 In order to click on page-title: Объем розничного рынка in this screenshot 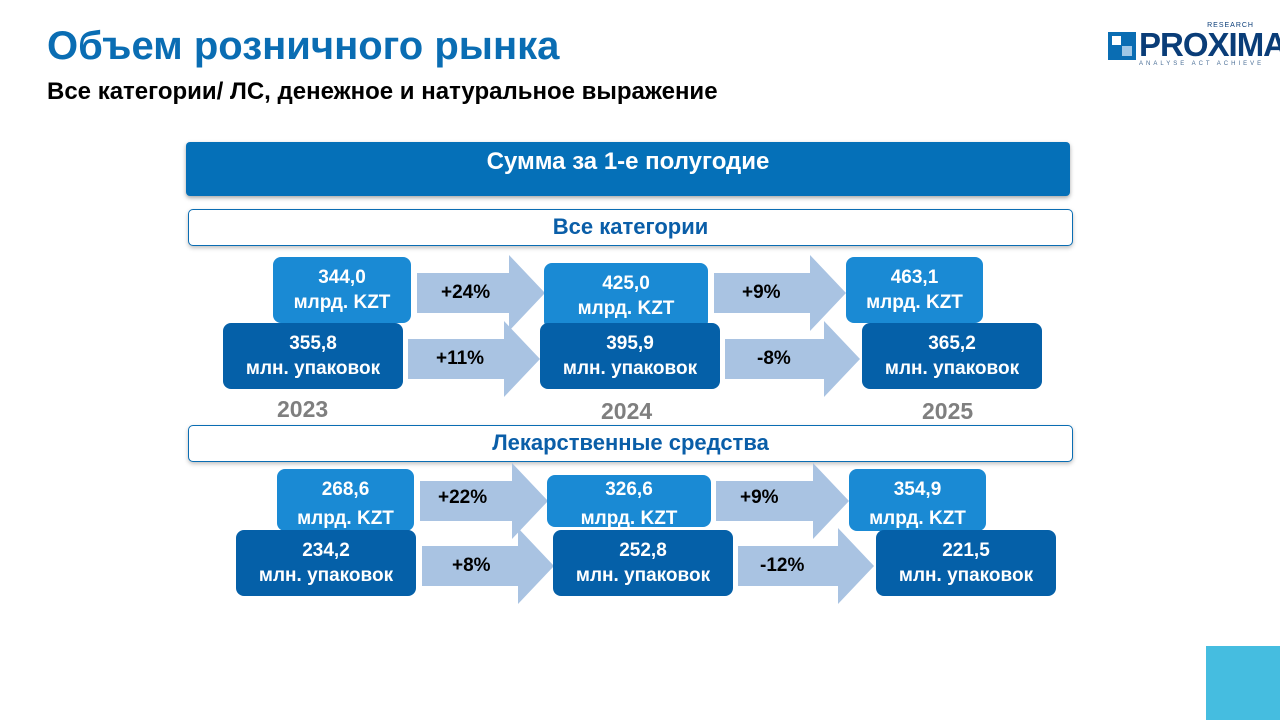, I will do `click(303, 46)`.